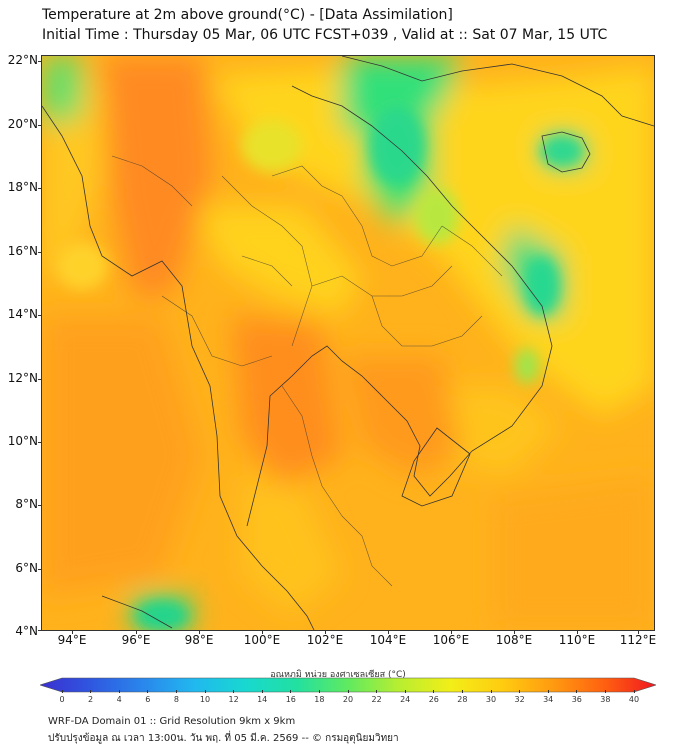 This screenshot has width=676, height=756. Describe the element at coordinates (348, 699) in the screenshot. I see `colorbar-tick-label: 20` at that location.